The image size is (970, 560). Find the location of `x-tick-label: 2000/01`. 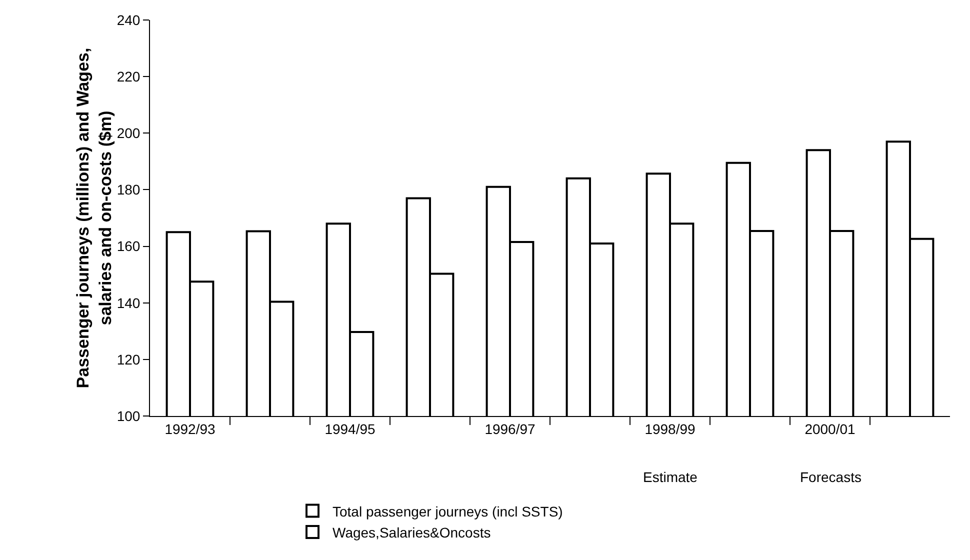

x-tick-label: 2000/01 is located at coordinates (830, 428).